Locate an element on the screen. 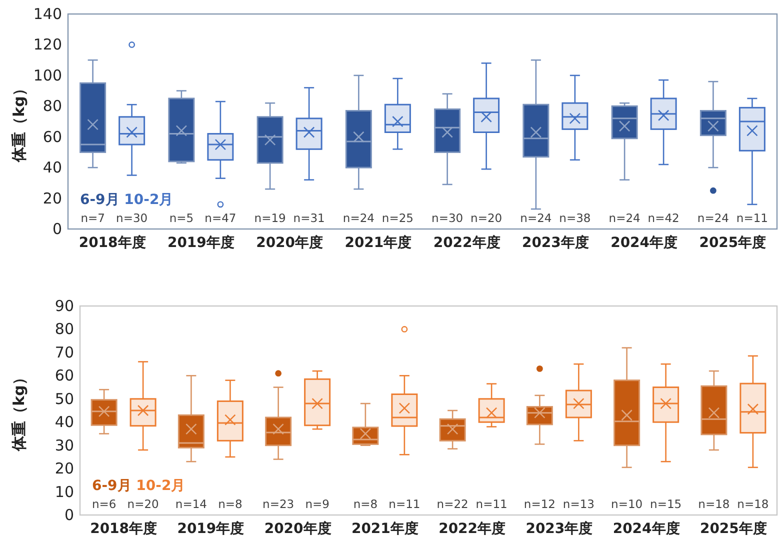 Image resolution: width=779 pixels, height=537 pixels. text: n=31 is located at coordinates (309, 218).